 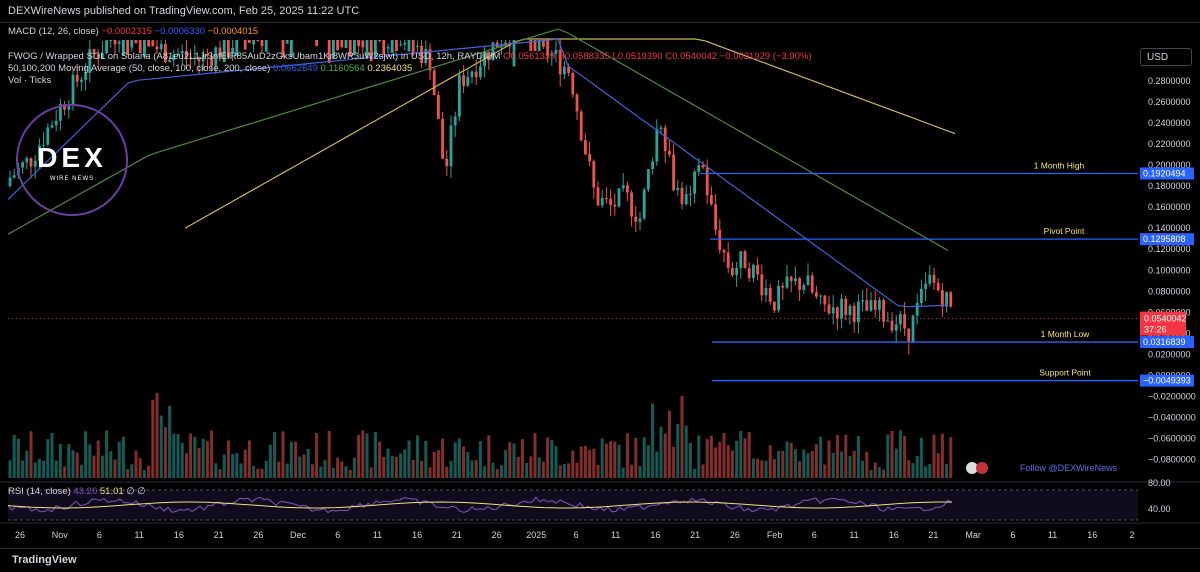 I want to click on level-badge, so click(x=1167, y=342).